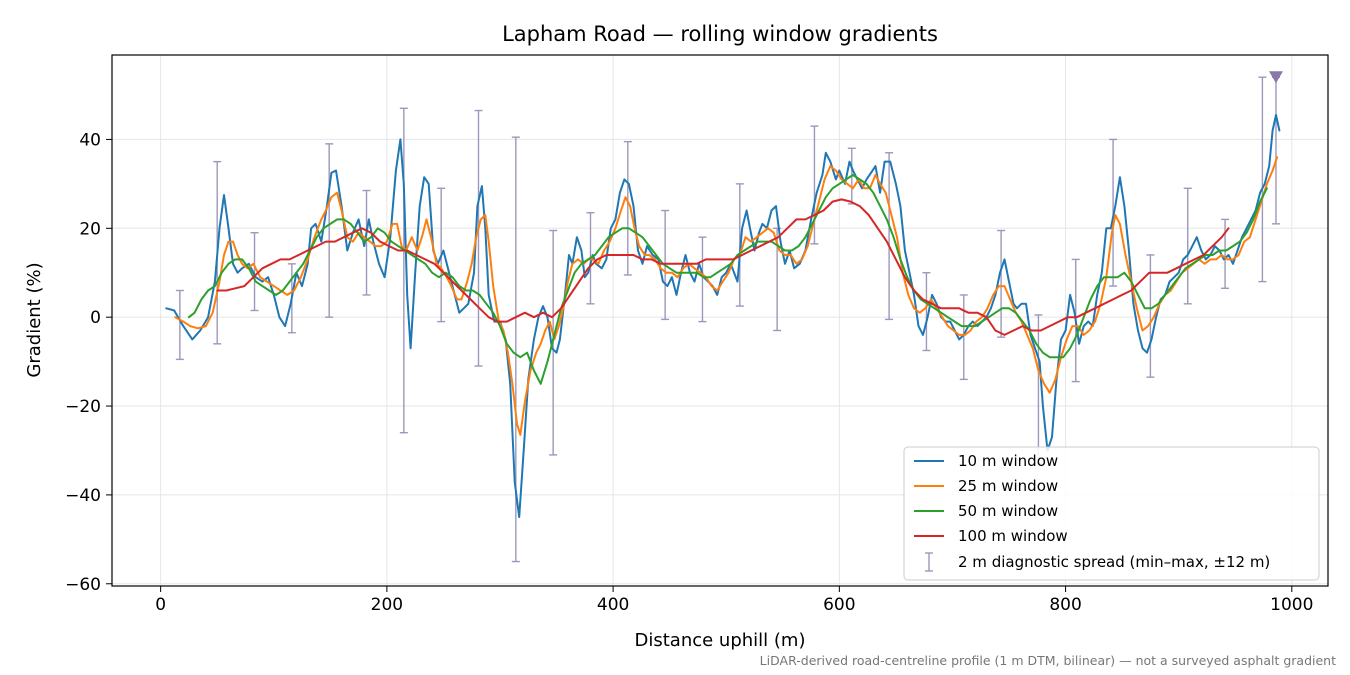  Describe the element at coordinates (1114, 562) in the screenshot. I see `legend-label-errorbar: 2 m diagnostic spread (min–max, ±12 m)` at that location.